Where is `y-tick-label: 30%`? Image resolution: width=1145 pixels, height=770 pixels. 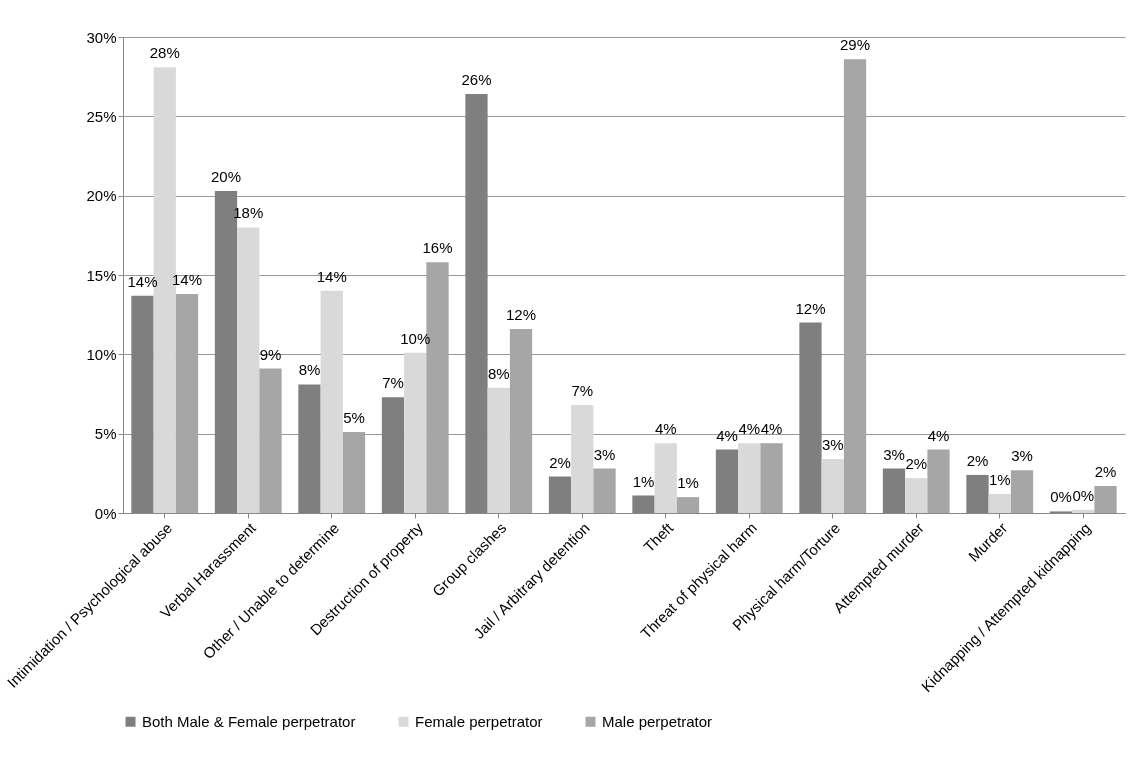 y-tick-label: 30% is located at coordinates (101, 37).